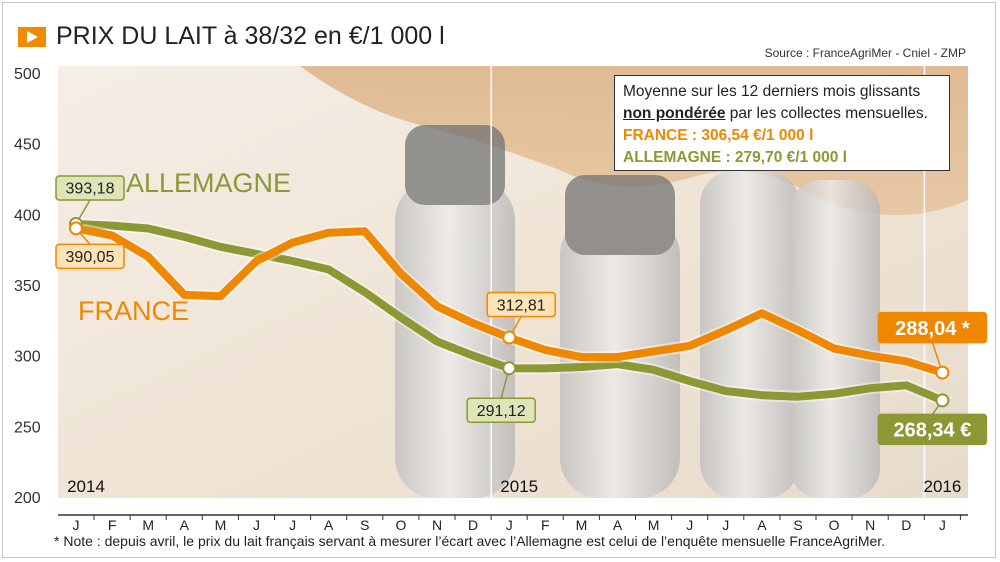 The image size is (1000, 562). Describe the element at coordinates (27, 498) in the screenshot. I see `y-tick-label: 200` at that location.